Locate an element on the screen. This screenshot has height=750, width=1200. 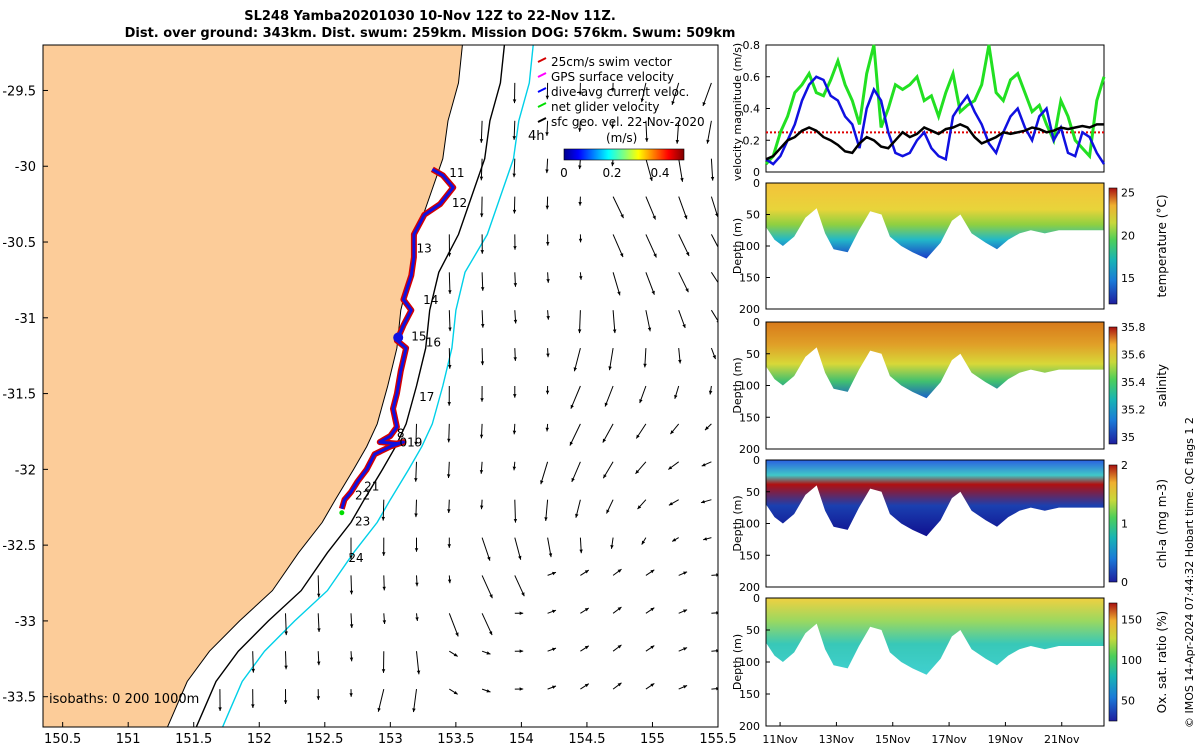
legend-label: dive-avg current veloc. is located at coordinates (620, 92).